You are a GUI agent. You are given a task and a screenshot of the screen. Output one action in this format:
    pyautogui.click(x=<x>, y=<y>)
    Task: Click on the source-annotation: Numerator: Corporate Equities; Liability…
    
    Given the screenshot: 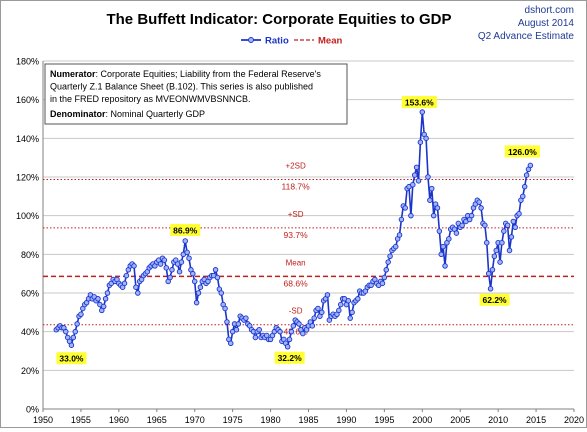 What is the action you would take?
    pyautogui.click(x=196, y=94)
    